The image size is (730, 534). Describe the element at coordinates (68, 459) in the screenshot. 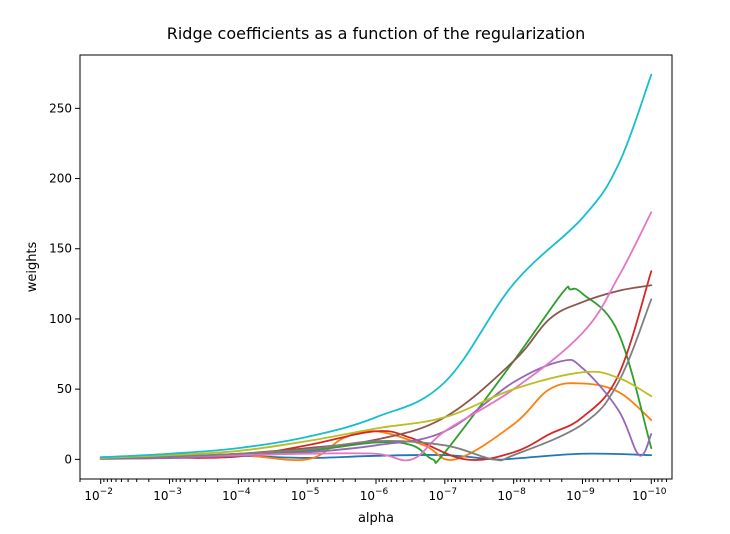

I see `y-tick-label-1: 0` at that location.